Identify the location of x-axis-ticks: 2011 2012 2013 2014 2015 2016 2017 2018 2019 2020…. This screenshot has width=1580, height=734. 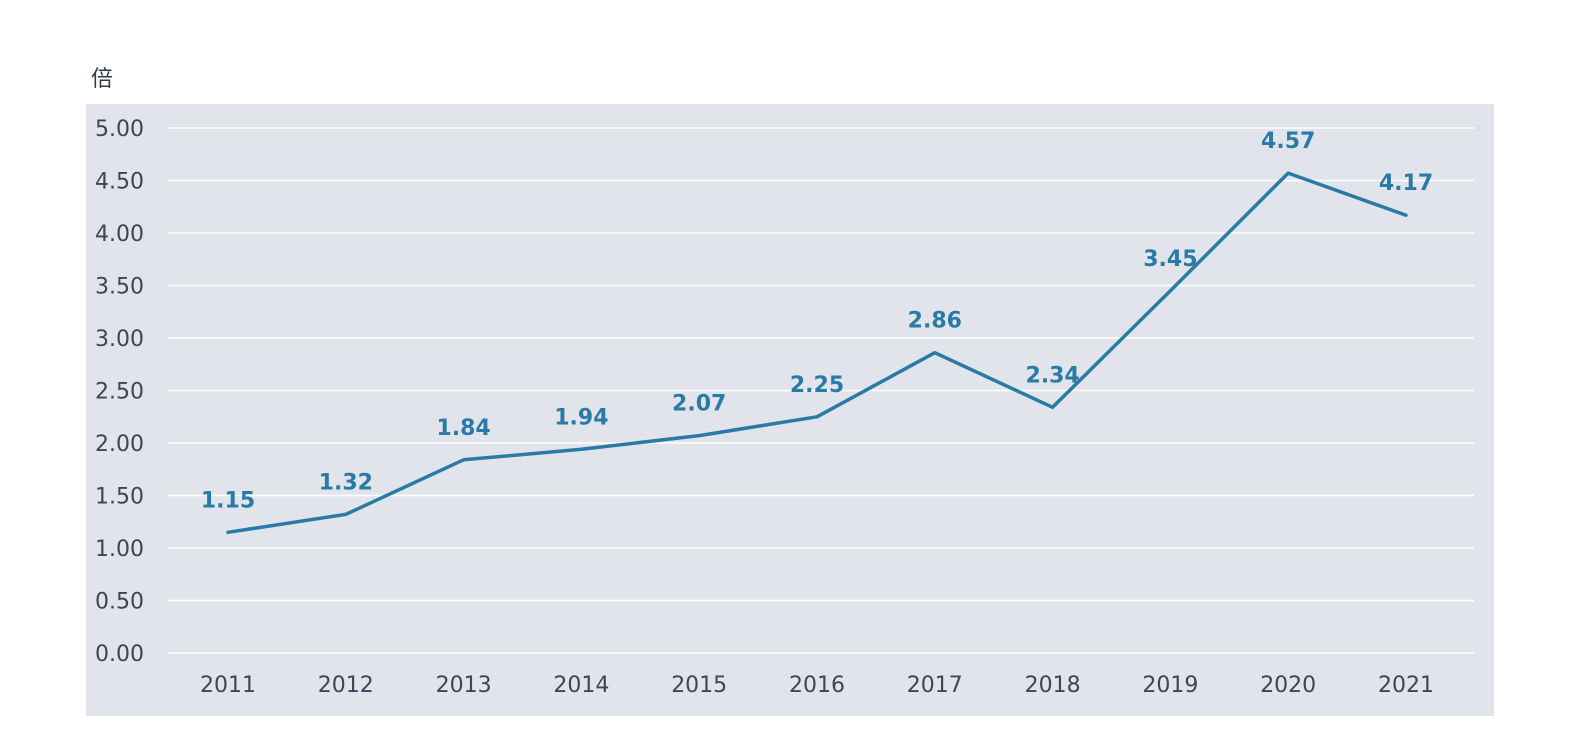
(817, 685).